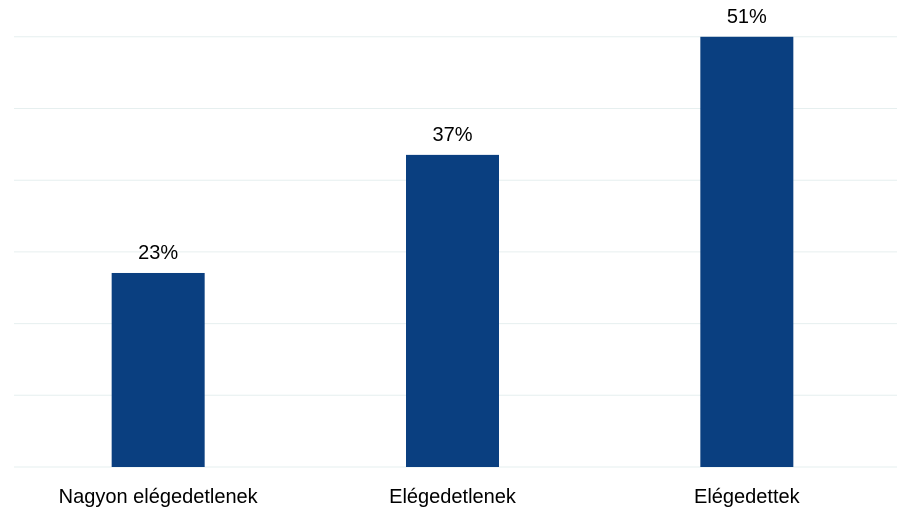  I want to click on category-label-3: Elégedettek, so click(747, 497).